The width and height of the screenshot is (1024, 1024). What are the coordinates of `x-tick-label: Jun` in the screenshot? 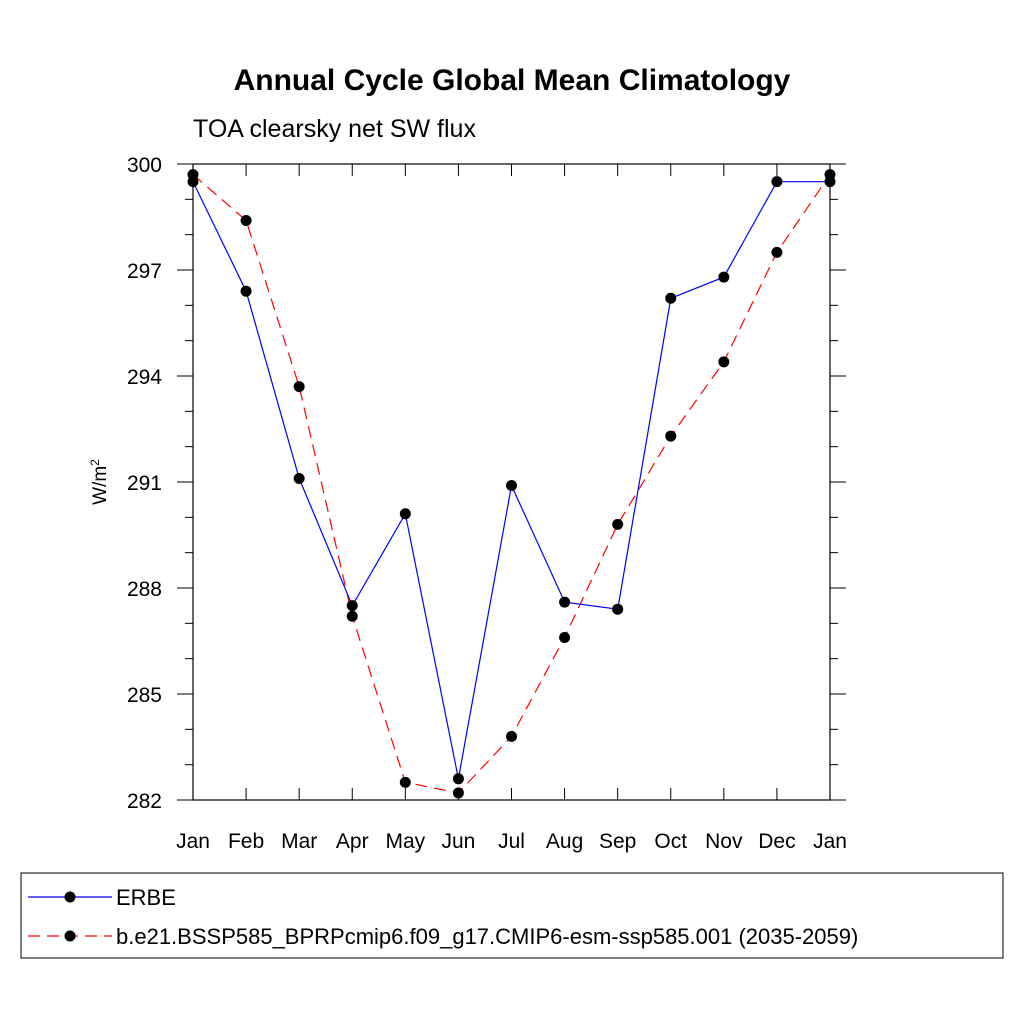 It's located at (458, 841).